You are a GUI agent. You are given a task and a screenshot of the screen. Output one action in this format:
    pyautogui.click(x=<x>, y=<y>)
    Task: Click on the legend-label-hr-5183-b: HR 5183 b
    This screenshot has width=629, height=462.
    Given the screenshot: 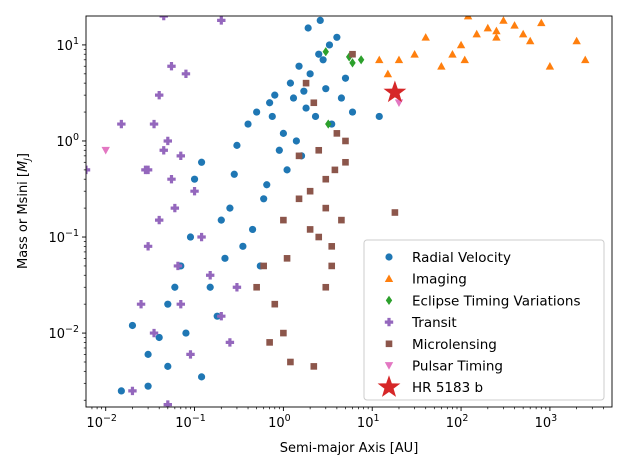 What is the action you would take?
    pyautogui.click(x=447, y=388)
    